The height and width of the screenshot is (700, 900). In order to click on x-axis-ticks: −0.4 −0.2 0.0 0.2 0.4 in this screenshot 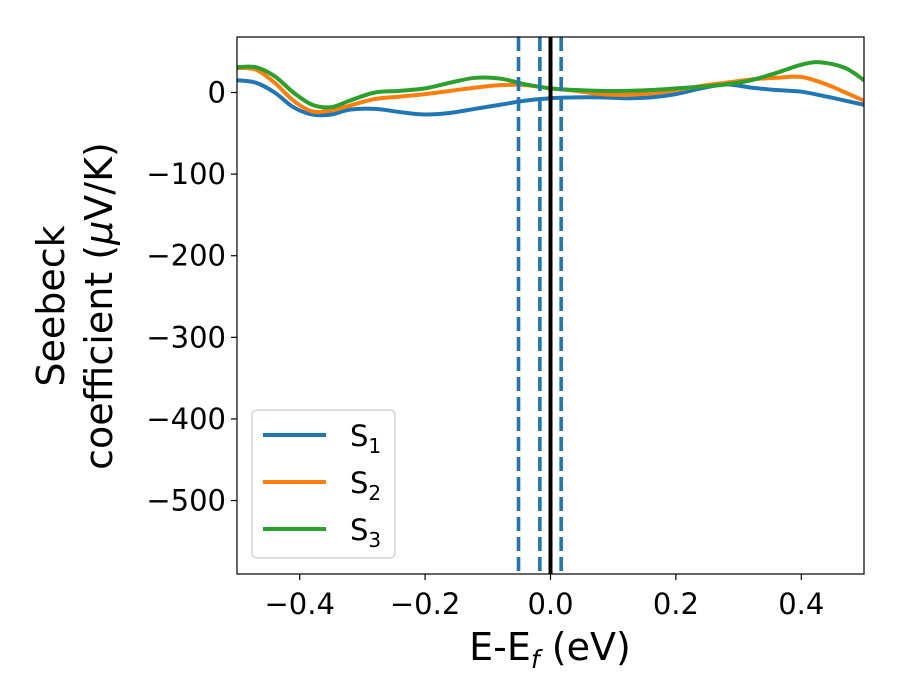, I will do `click(544, 597)`.